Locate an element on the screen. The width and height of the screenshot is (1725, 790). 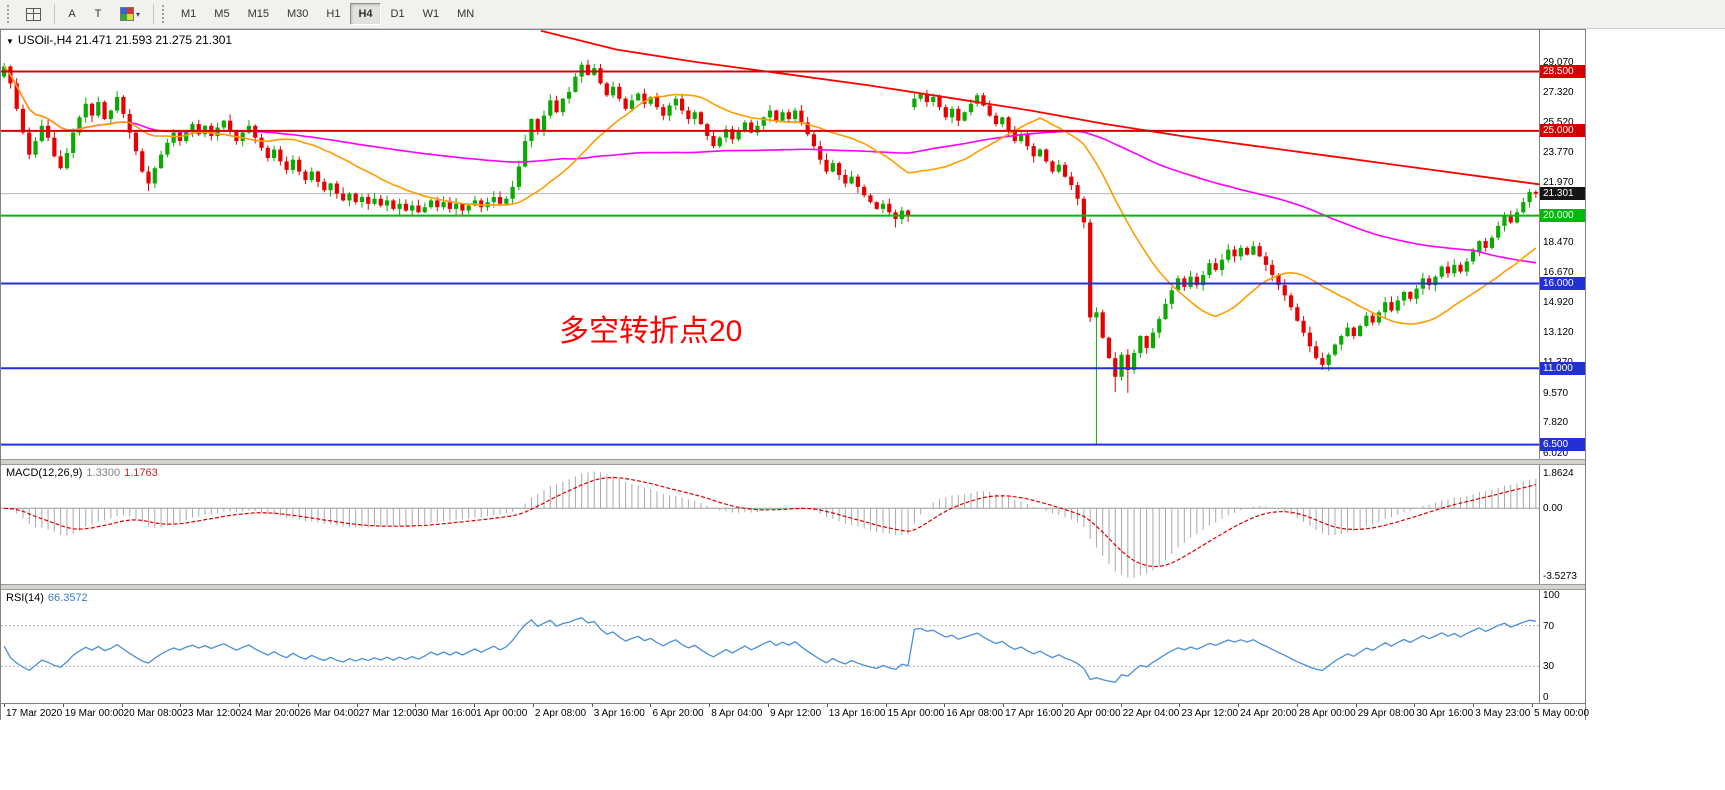
slow-ma-line is located at coordinates (1039, 108).